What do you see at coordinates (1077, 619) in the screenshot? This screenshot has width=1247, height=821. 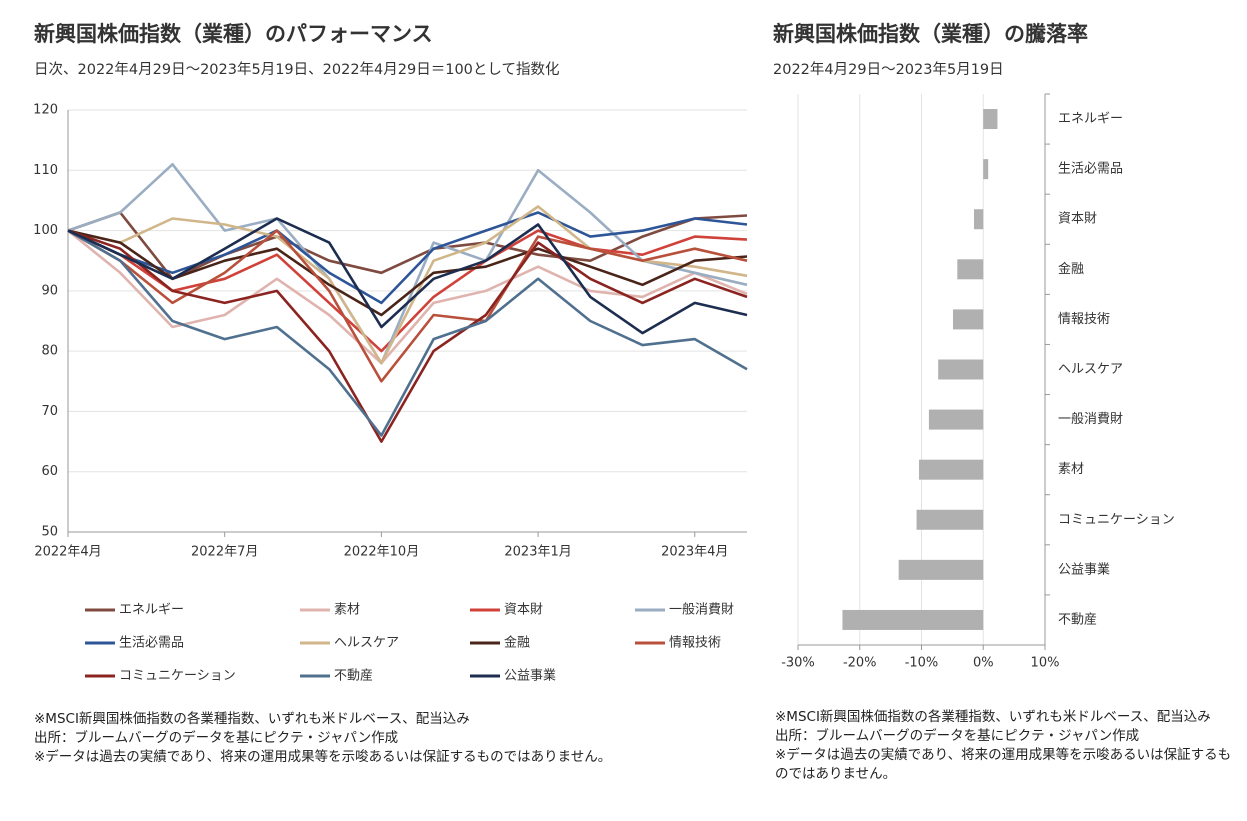 I see `y-tick-label: 不動産` at bounding box center [1077, 619].